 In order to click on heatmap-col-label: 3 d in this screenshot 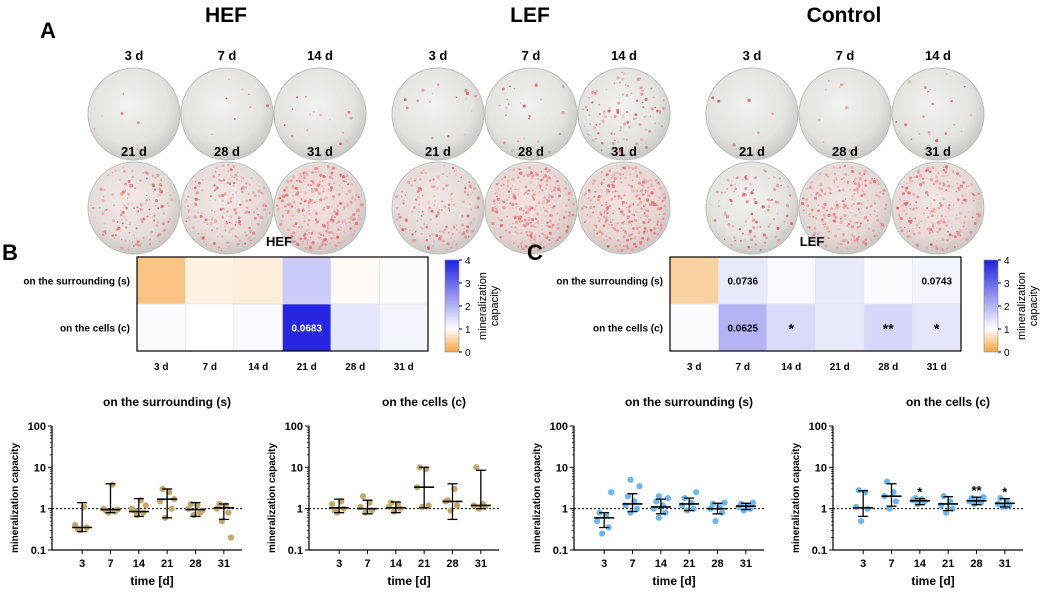, I will do `click(694, 367)`.